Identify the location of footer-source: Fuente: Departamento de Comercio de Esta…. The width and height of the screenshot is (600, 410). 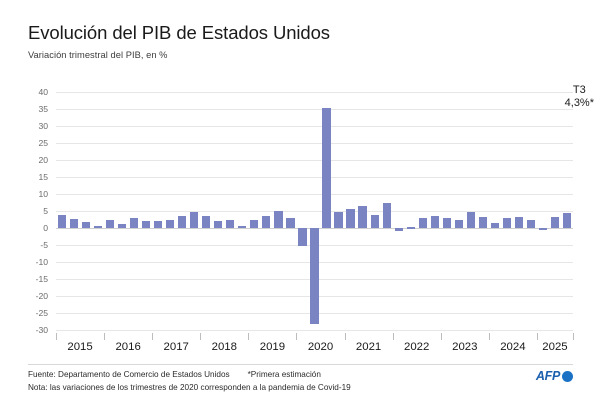
(129, 374).